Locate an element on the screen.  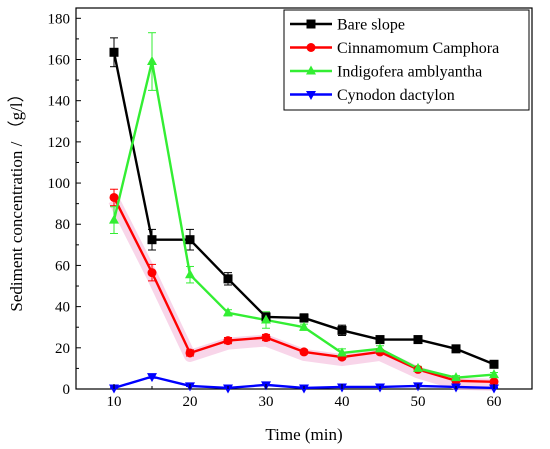
y-tick-label: 160 is located at coordinates (59, 60).